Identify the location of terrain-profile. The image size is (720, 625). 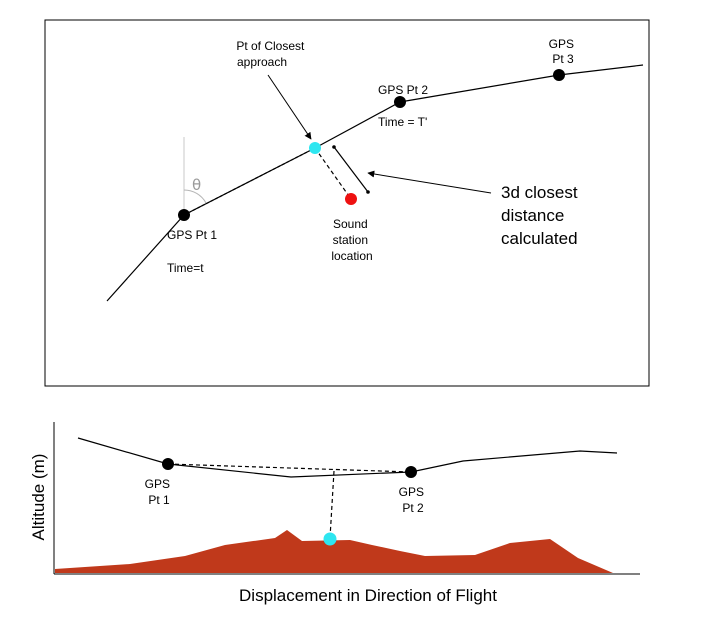
(334, 551).